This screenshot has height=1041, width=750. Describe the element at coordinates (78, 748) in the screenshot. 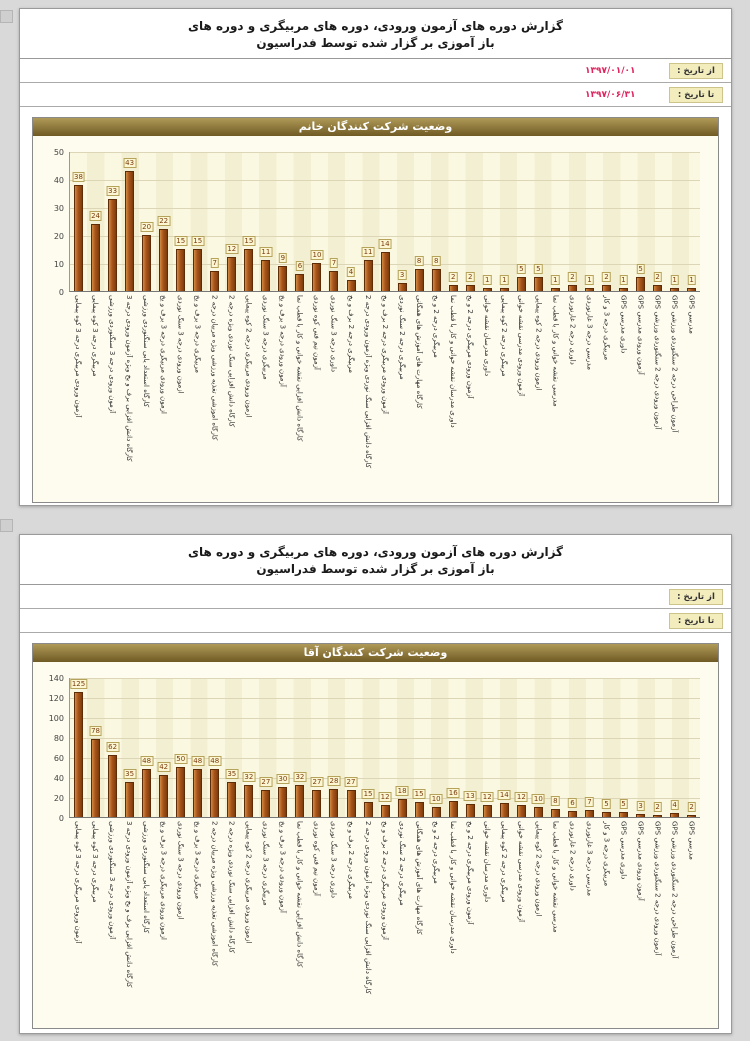

I see `bar-slot: 125` at that location.